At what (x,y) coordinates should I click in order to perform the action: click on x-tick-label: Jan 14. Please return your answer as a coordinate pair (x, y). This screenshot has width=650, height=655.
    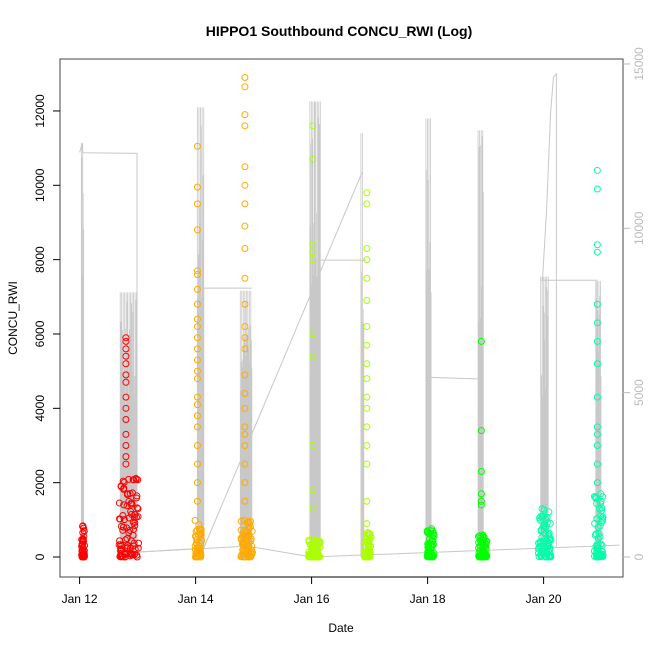
    Looking at the image, I should click on (196, 599).